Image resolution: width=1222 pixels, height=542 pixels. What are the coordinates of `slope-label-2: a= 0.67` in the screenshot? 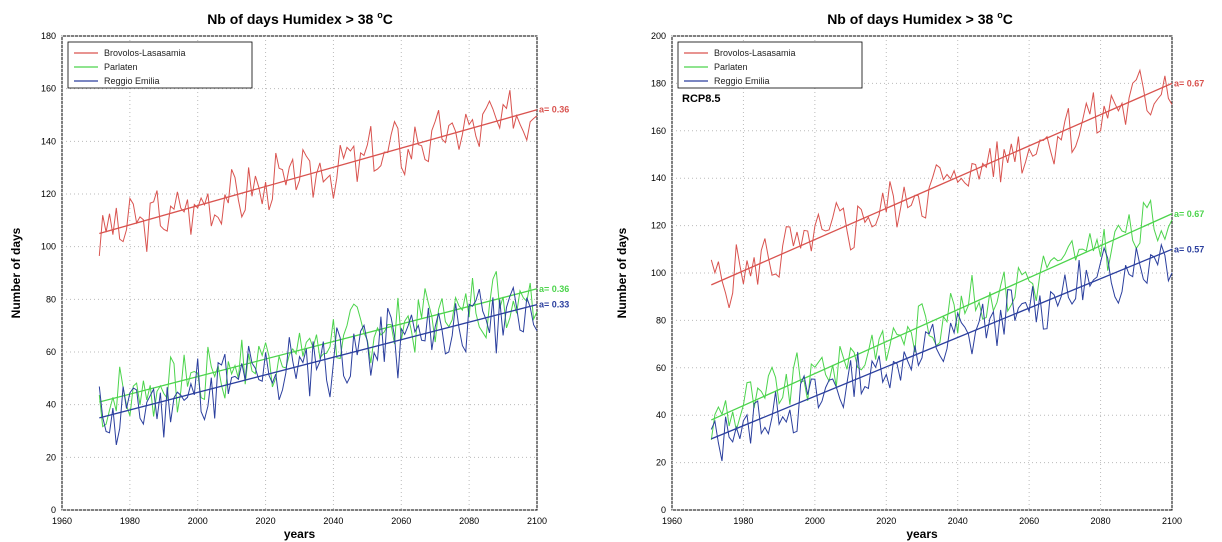 It's located at (1189, 214).